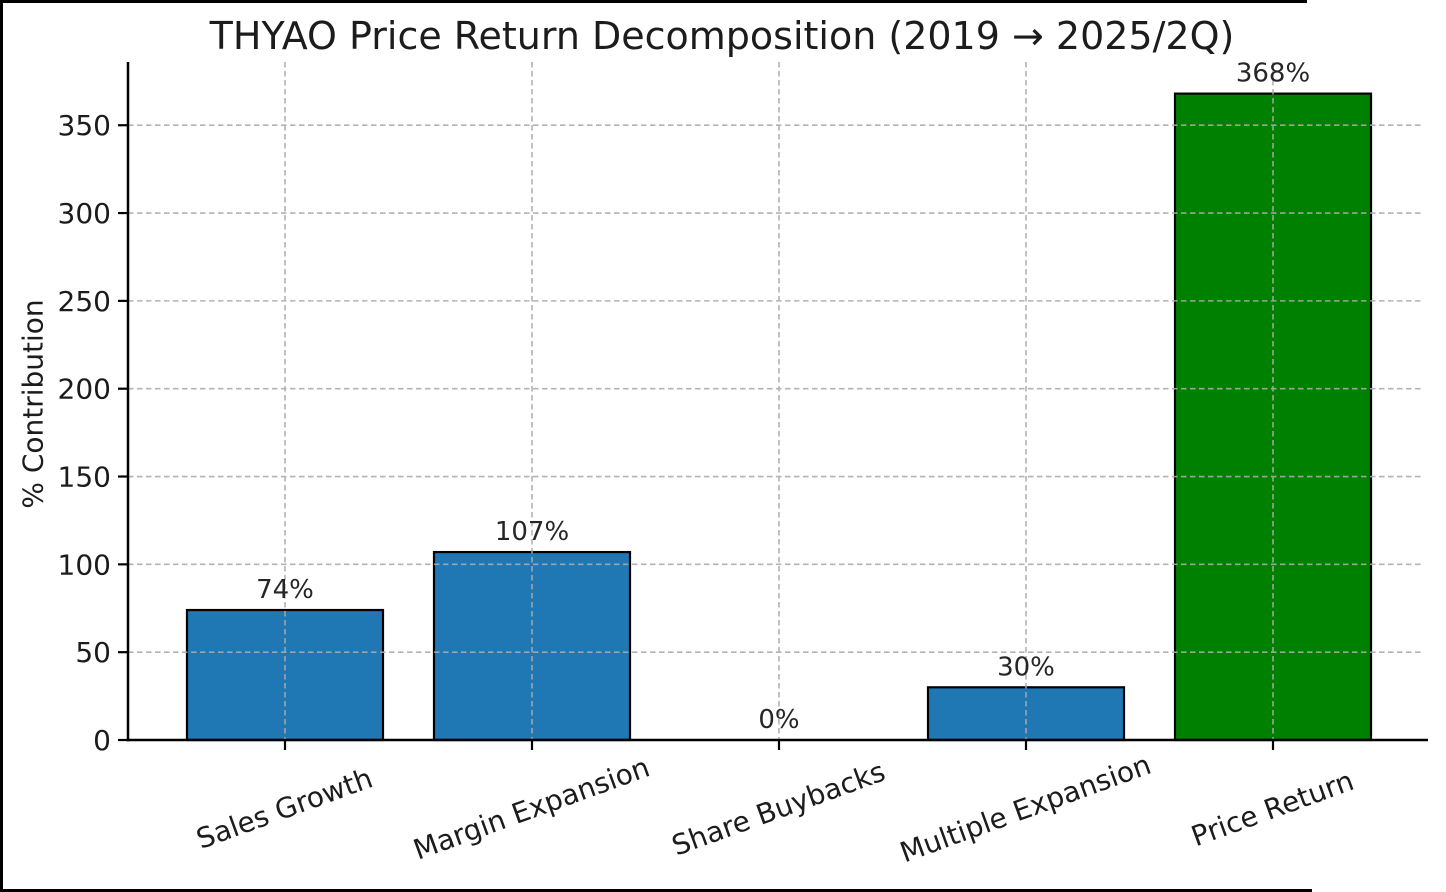 This screenshot has width=1446, height=892. Describe the element at coordinates (532, 532) in the screenshot. I see `bar-value-label-margin-expansion: 107%` at that location.